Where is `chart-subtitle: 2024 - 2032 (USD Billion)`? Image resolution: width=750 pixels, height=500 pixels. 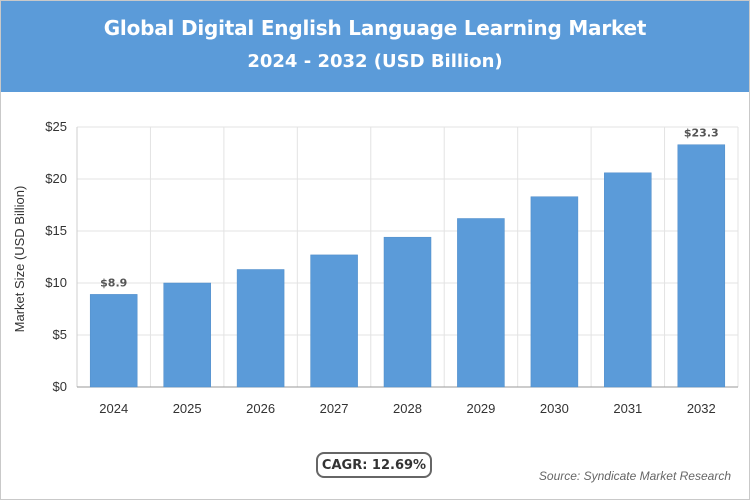
chart-subtitle: 2024 - 2032 (USD Billion) is located at coordinates (375, 61).